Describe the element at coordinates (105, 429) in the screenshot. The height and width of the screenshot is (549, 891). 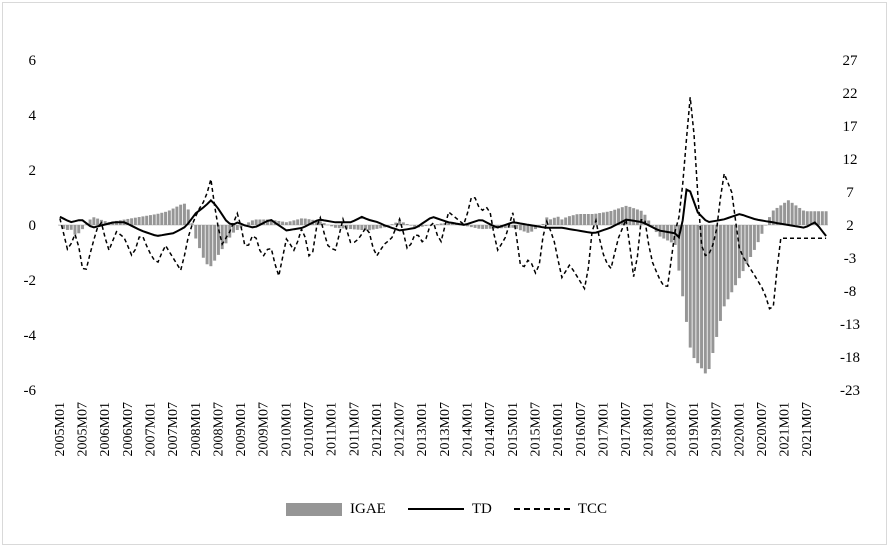
I see `x-tick-label: 2006M01` at that location.